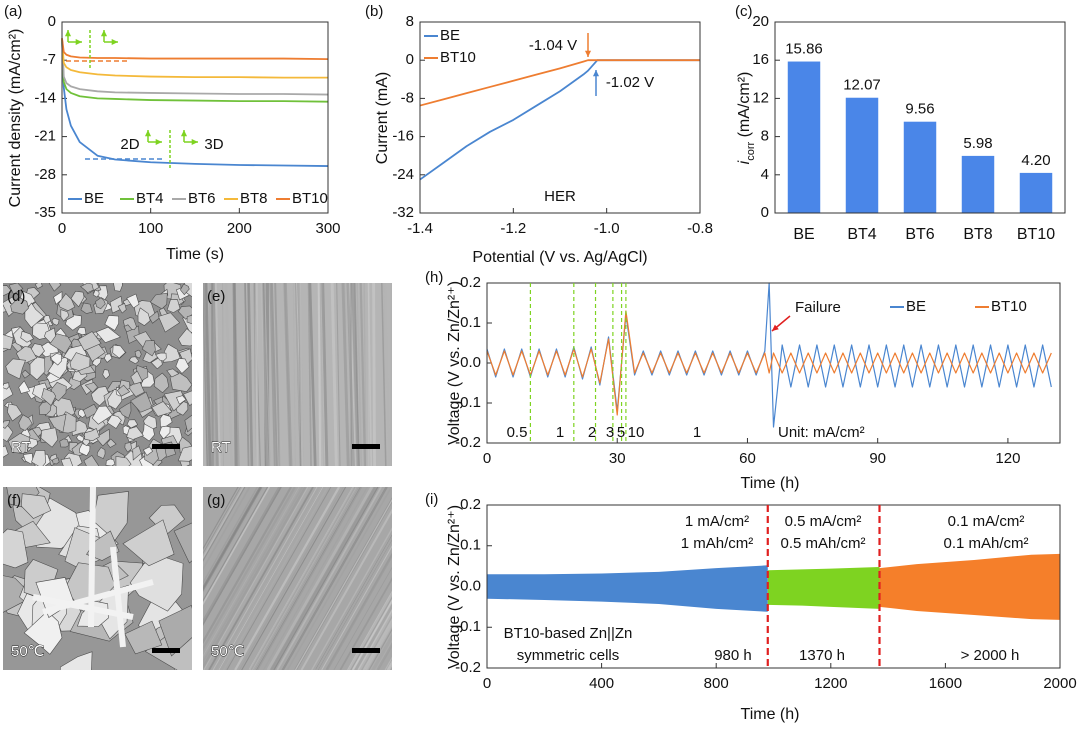 The width and height of the screenshot is (1080, 729). What do you see at coordinates (517, 432) in the screenshot?
I see `rate-label: 0.5` at bounding box center [517, 432].